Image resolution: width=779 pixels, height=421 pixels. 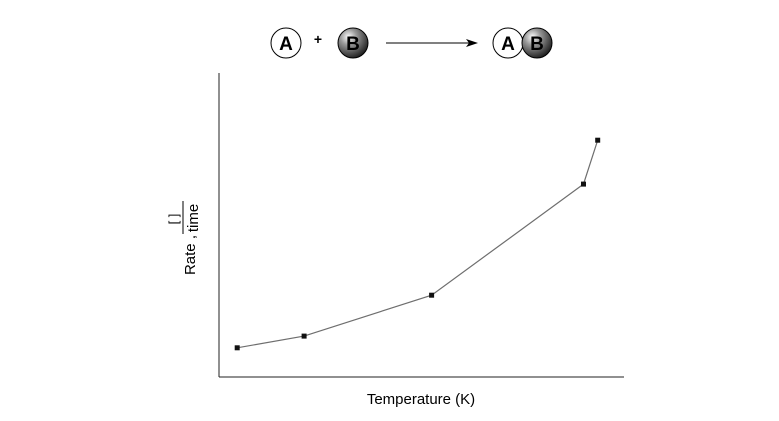 I want to click on atom-b-label: B, so click(x=353, y=44).